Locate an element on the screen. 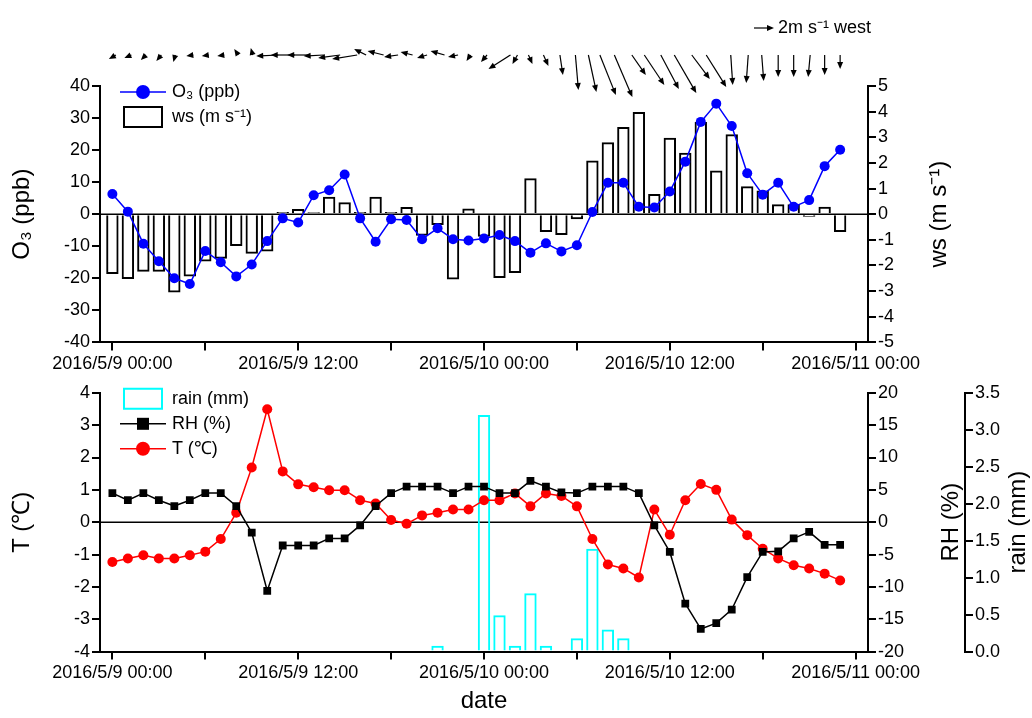 The height and width of the screenshot is (718, 1032). y2-tick-label: -15 is located at coordinates (891, 618).